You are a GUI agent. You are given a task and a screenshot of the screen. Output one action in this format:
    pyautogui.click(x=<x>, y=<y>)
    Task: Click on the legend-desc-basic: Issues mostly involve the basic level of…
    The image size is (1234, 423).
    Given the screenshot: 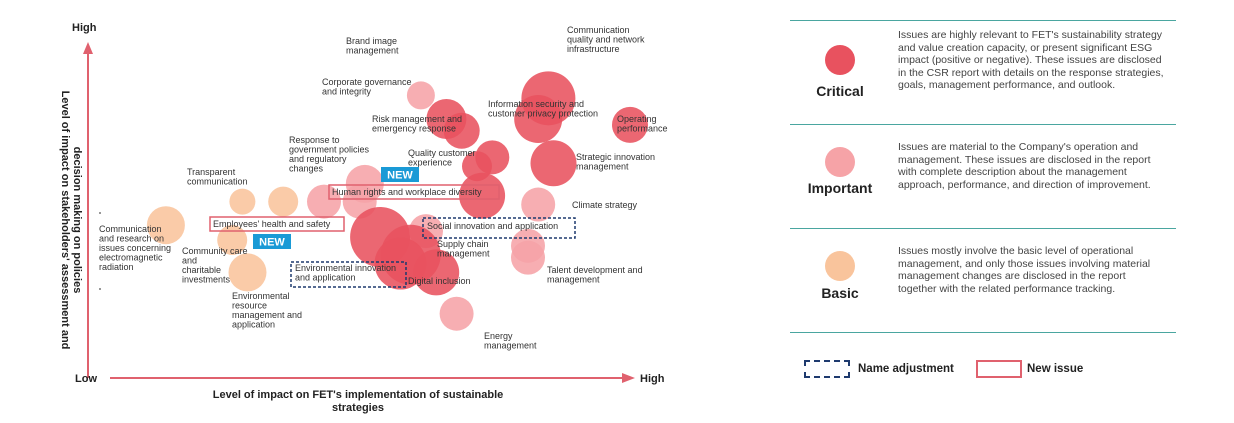 What is the action you would take?
    pyautogui.click(x=1024, y=270)
    